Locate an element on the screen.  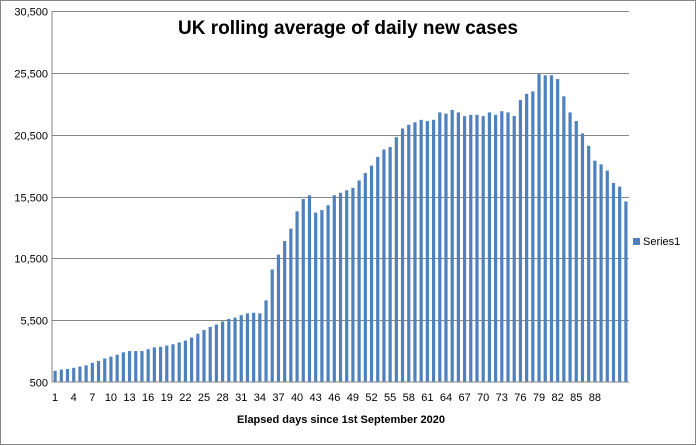
x-tick-label: 7 is located at coordinates (92, 398).